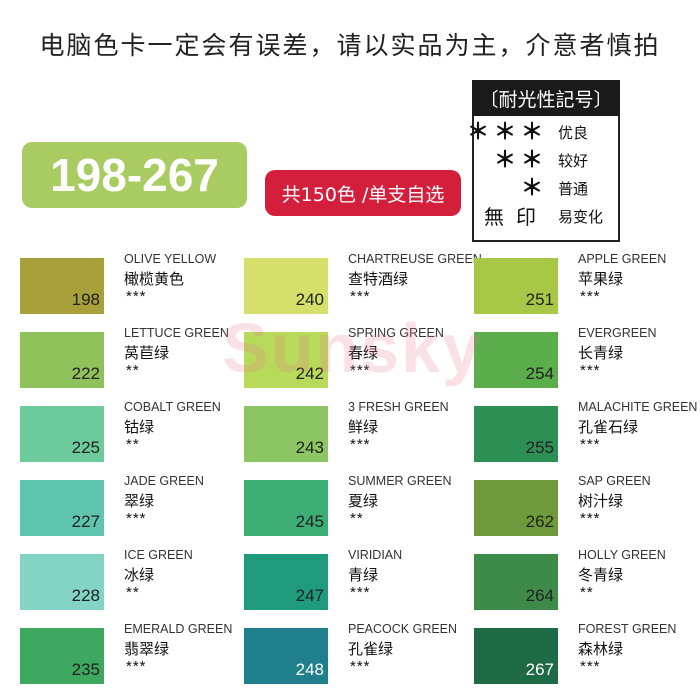 This screenshot has width=700, height=700. What do you see at coordinates (85, 373) in the screenshot?
I see `color-number: 222` at bounding box center [85, 373].